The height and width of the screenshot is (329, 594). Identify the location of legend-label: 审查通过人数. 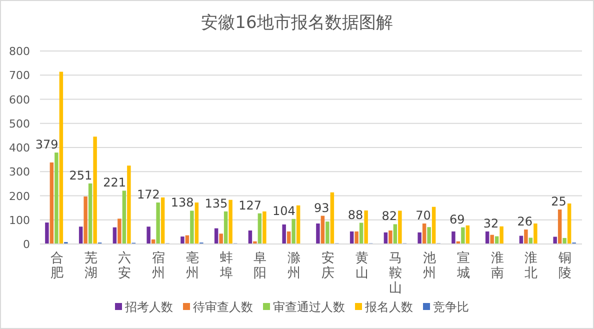
(309, 307).